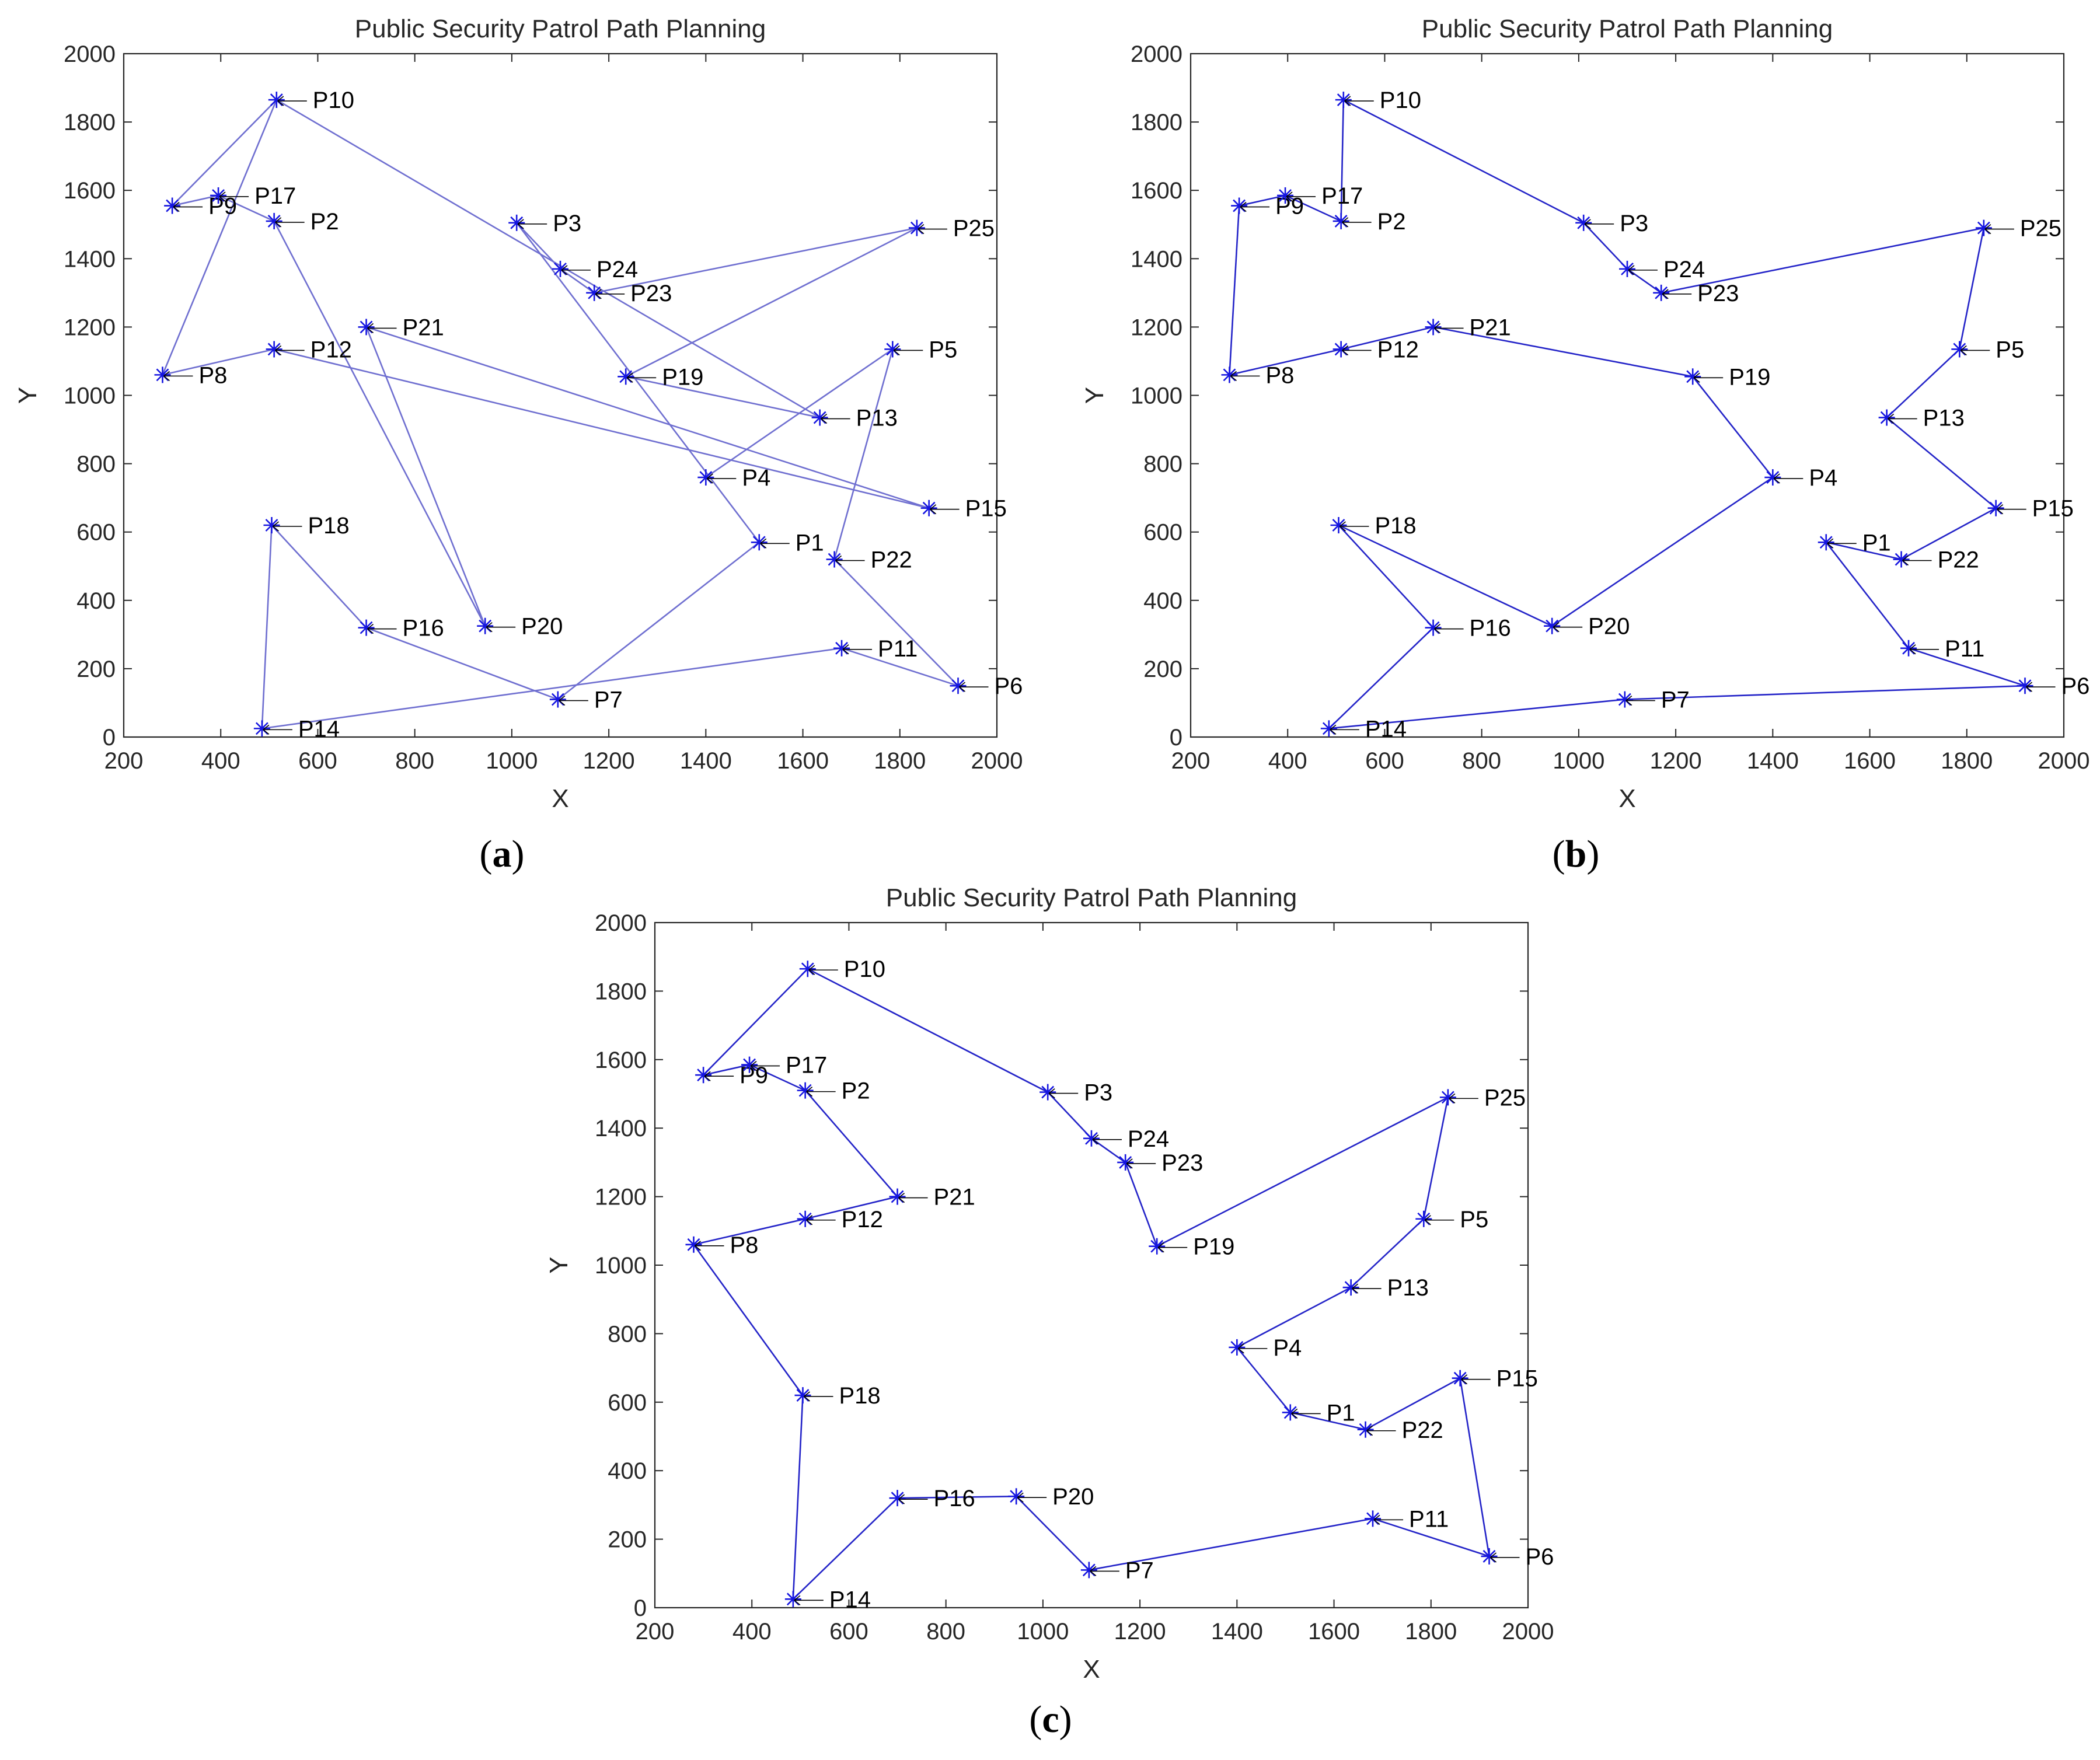  I want to click on point-label: P13, so click(877, 418).